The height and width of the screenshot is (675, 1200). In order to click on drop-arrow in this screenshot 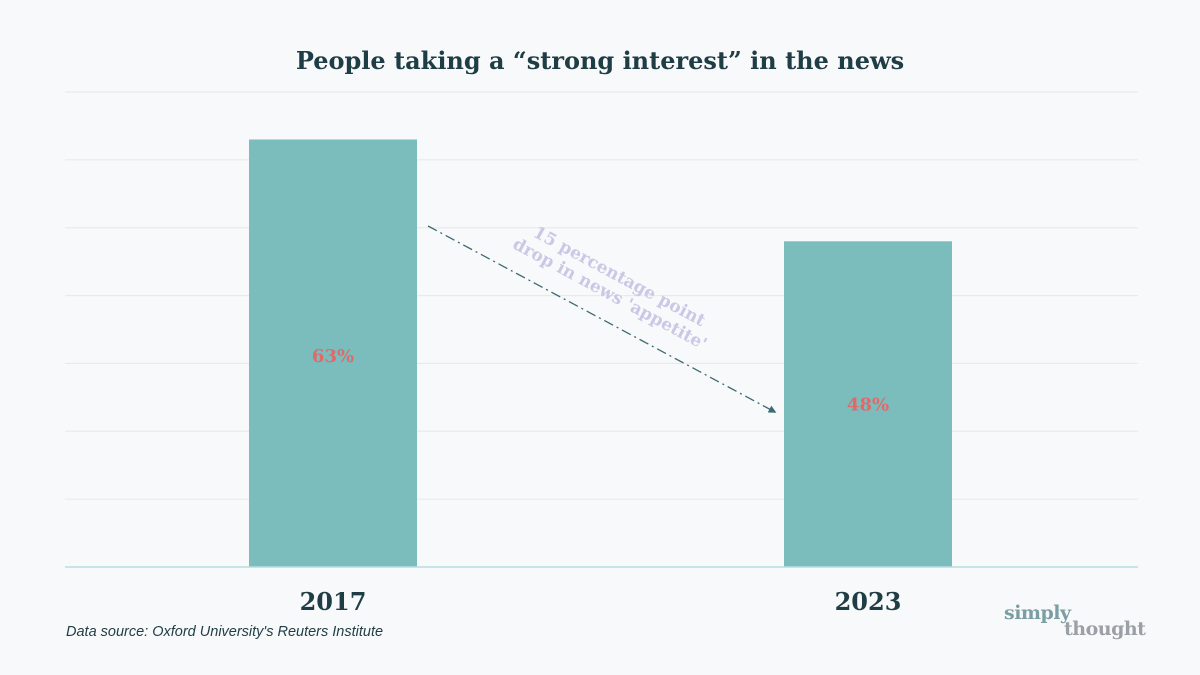, I will do `click(602, 319)`.